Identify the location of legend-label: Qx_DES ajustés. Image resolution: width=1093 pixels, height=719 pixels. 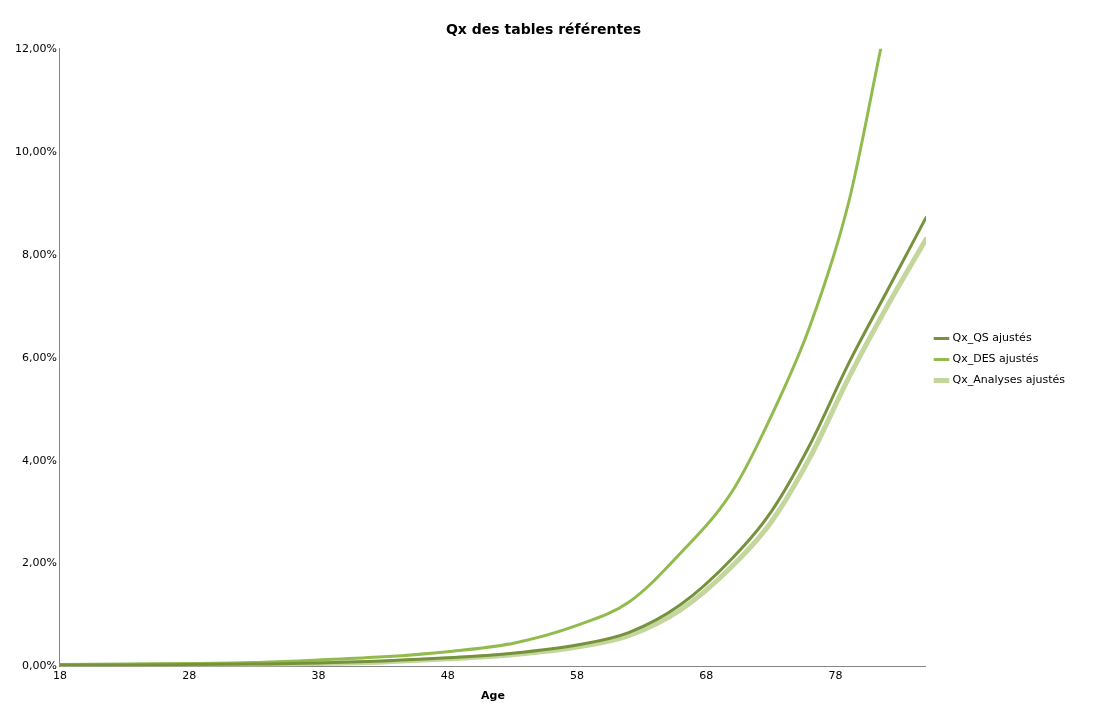
(995, 359).